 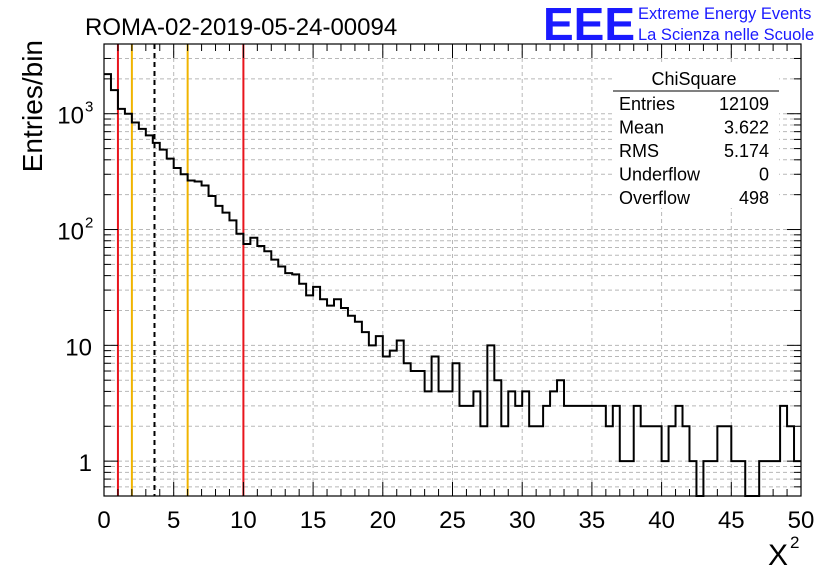 What do you see at coordinates (89, 107) in the screenshot?
I see `y-tick-label-exponent: 3` at bounding box center [89, 107].